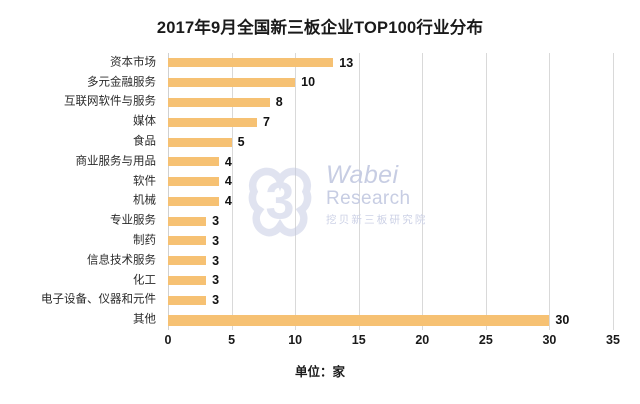  What do you see at coordinates (241, 141) in the screenshot?
I see `bar-value-label: 5` at bounding box center [241, 141].